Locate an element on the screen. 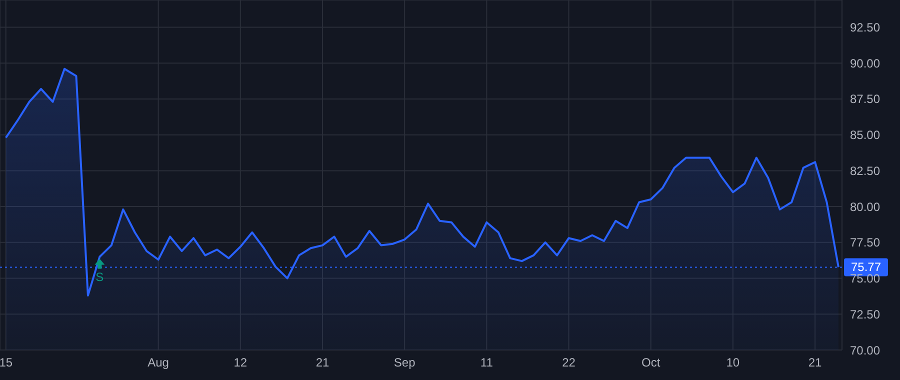 This screenshot has width=900, height=380. y-tick-label: 72.50 is located at coordinates (865, 314).